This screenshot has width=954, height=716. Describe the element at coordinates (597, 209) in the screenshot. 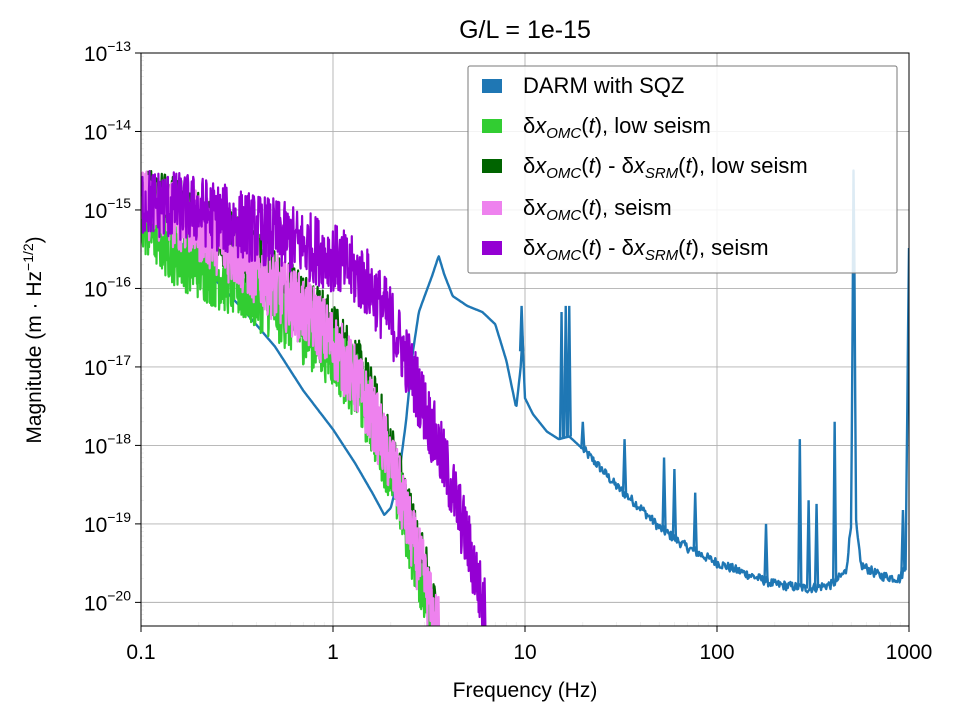

I see `legend-label: δxOMC(t), seism` at that location.